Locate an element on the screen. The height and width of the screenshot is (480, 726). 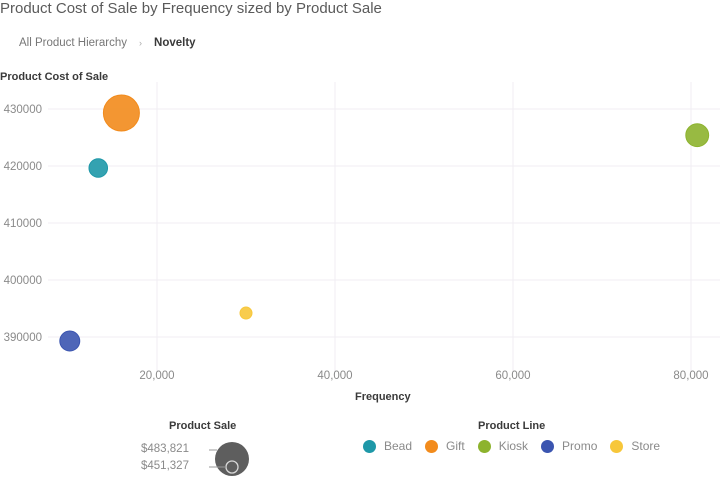
x-tick-label: 80,000 is located at coordinates (690, 376).